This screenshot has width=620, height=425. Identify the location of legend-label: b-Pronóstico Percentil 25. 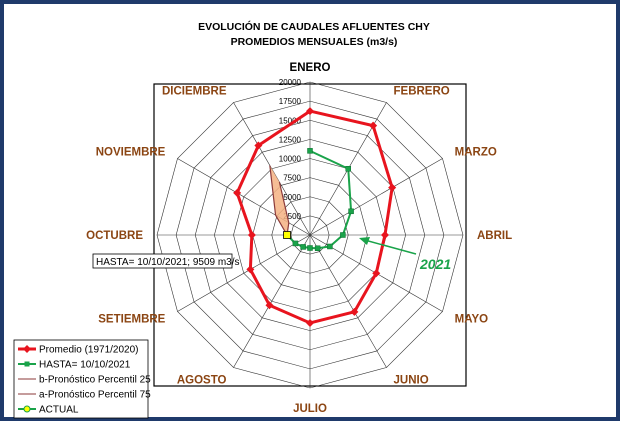
(95, 380).